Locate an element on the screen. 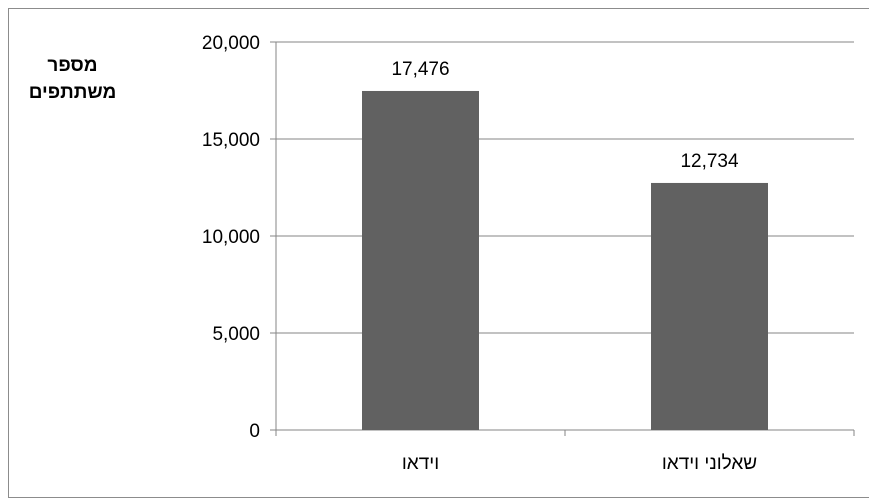  y-tick-label: 5,000 is located at coordinates (236, 334).